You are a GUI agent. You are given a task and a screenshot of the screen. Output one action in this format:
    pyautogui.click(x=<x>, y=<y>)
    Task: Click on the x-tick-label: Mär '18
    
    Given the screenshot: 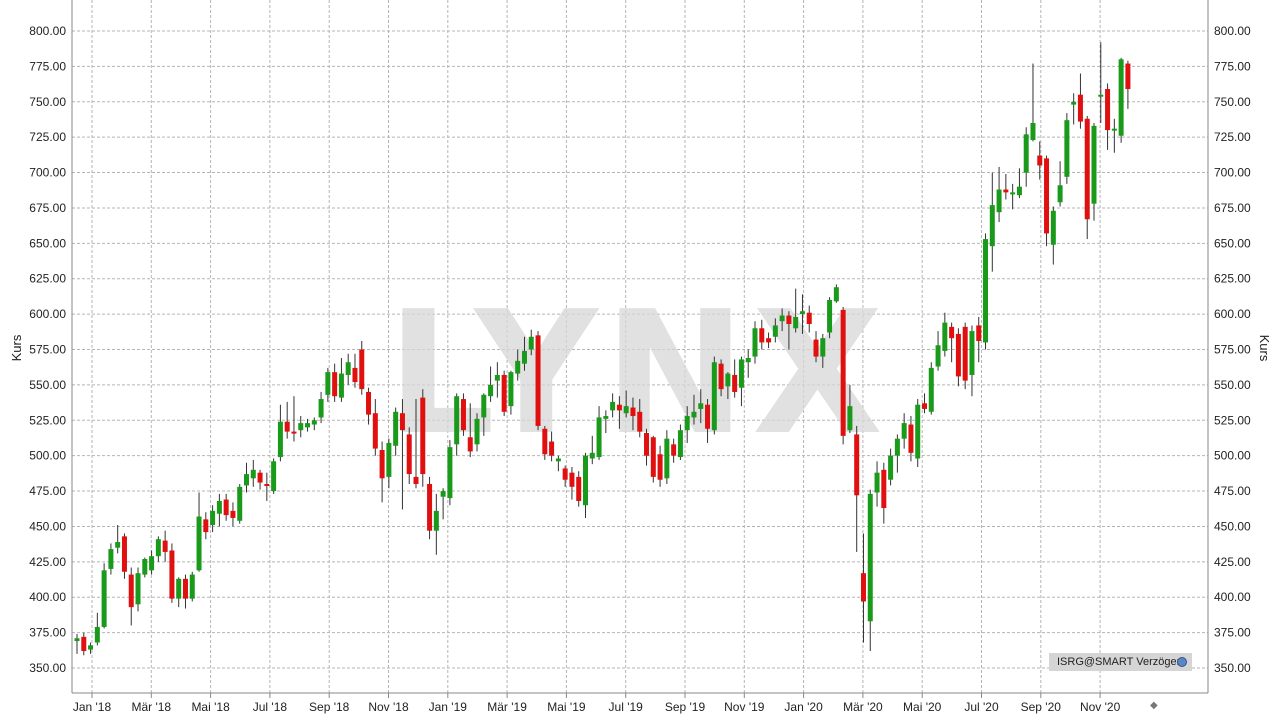 What is the action you would take?
    pyautogui.click(x=151, y=707)
    